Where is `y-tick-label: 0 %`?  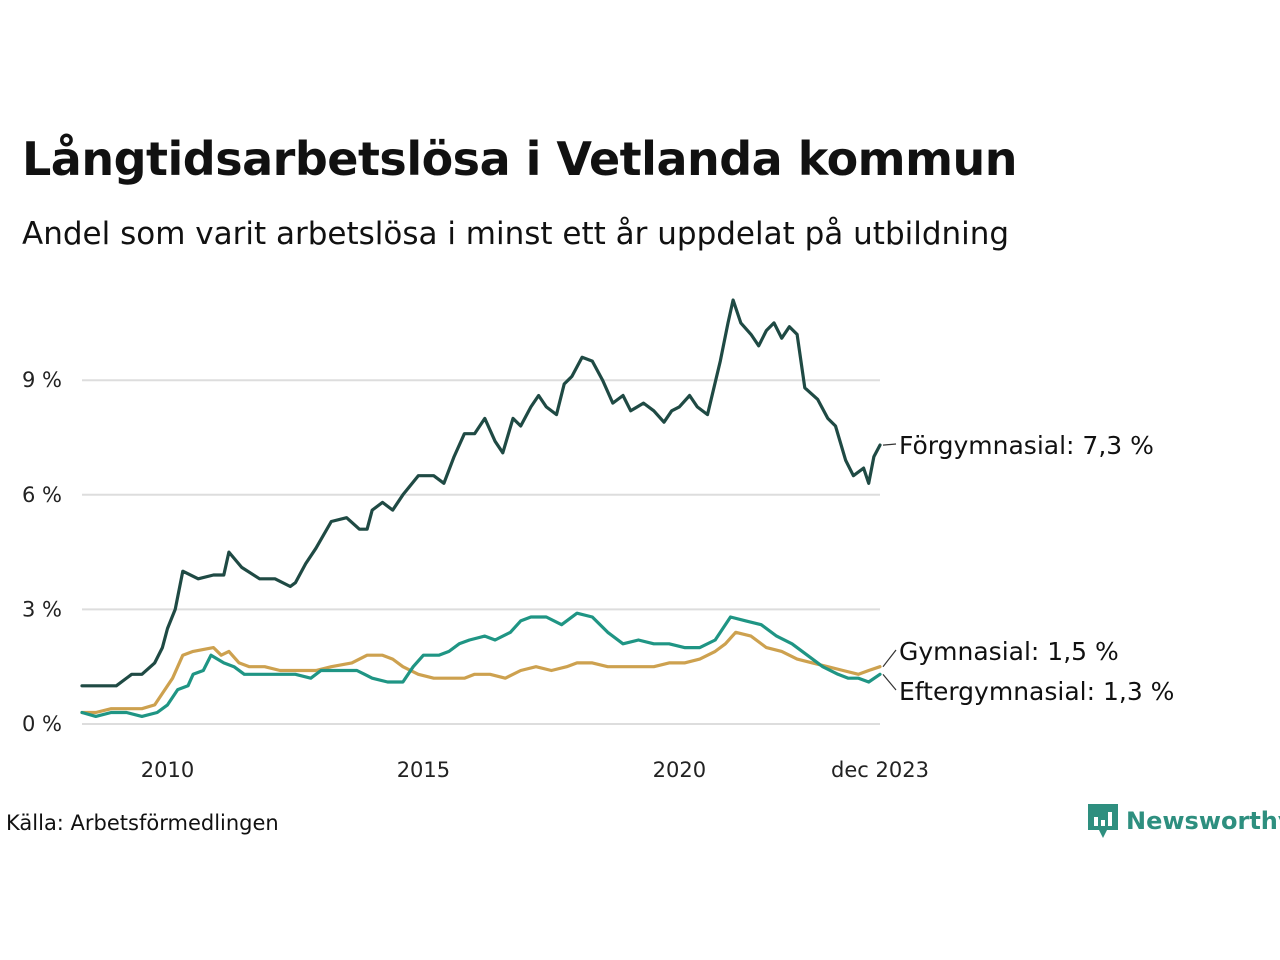
y-tick-label: 0 % is located at coordinates (42, 724).